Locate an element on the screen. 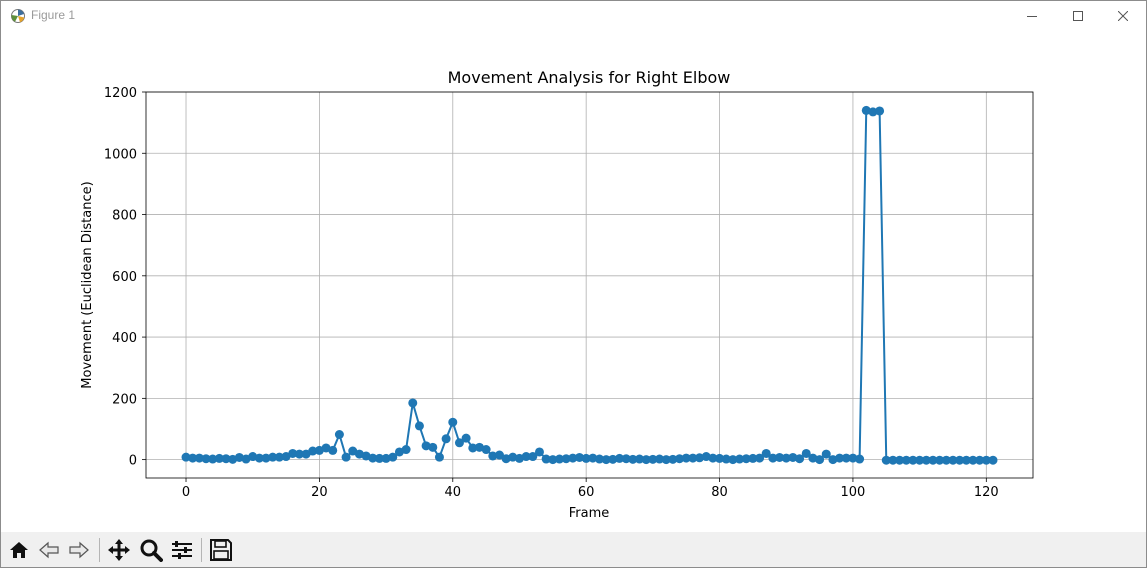 This screenshot has width=1147, height=568. back-button is located at coordinates (49, 550).